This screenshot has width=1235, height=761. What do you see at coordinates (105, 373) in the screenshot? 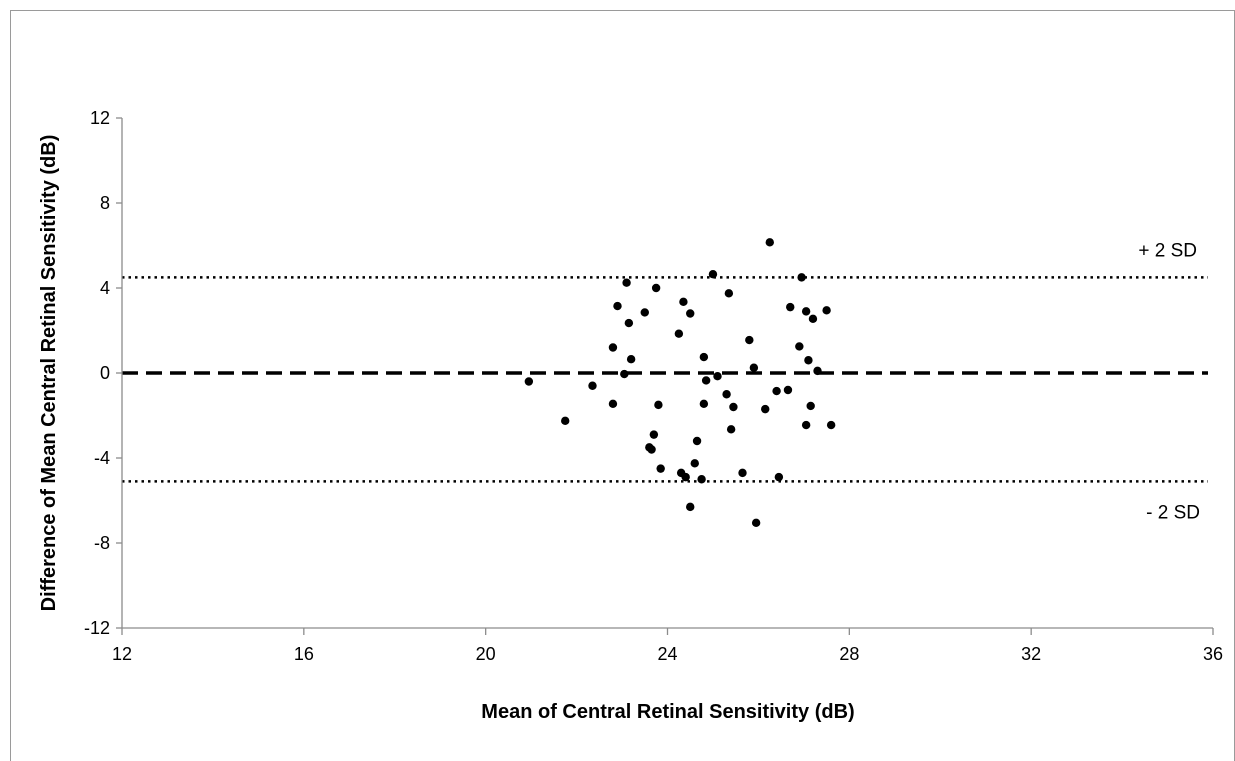
I see `y-tick-label: 0` at bounding box center [105, 373].